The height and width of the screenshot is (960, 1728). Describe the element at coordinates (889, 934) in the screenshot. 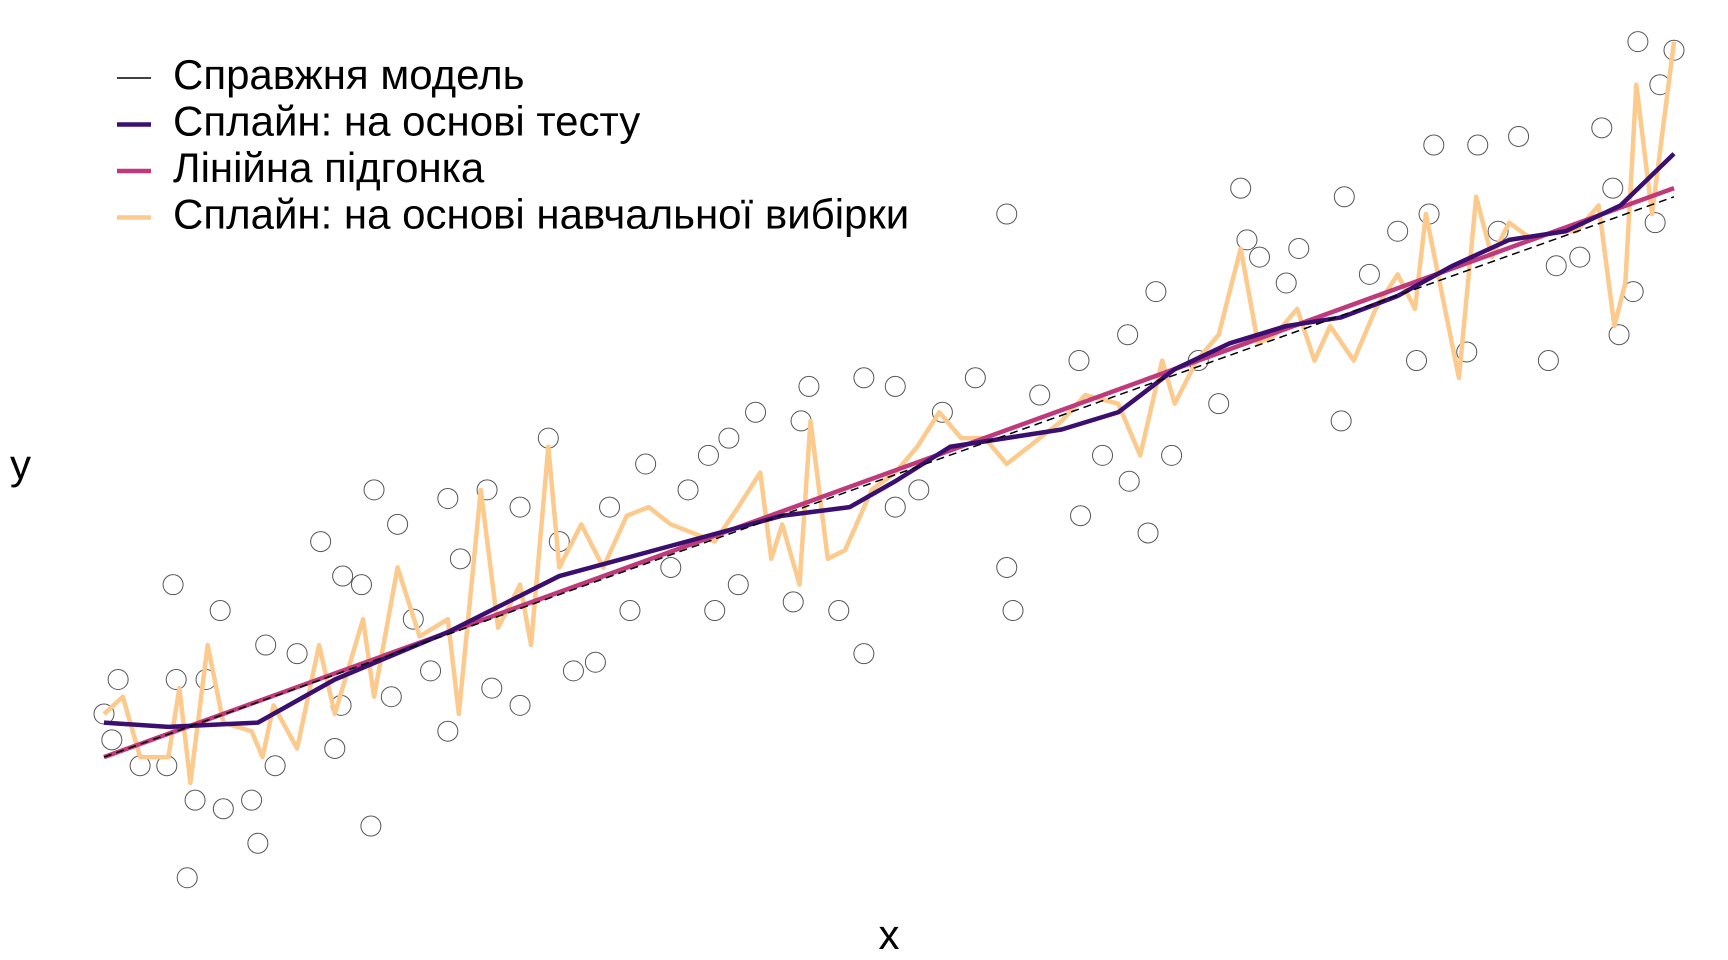

I see `x-axis-label: x` at that location.